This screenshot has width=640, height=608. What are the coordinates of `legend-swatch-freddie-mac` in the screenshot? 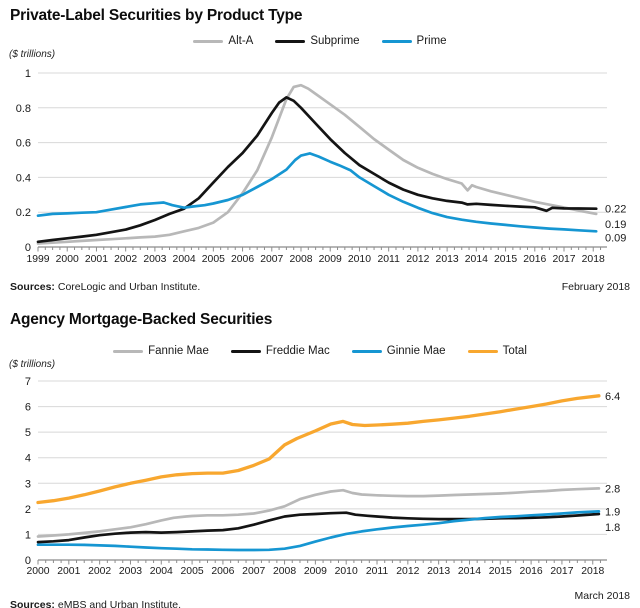 It's located at (245, 351).